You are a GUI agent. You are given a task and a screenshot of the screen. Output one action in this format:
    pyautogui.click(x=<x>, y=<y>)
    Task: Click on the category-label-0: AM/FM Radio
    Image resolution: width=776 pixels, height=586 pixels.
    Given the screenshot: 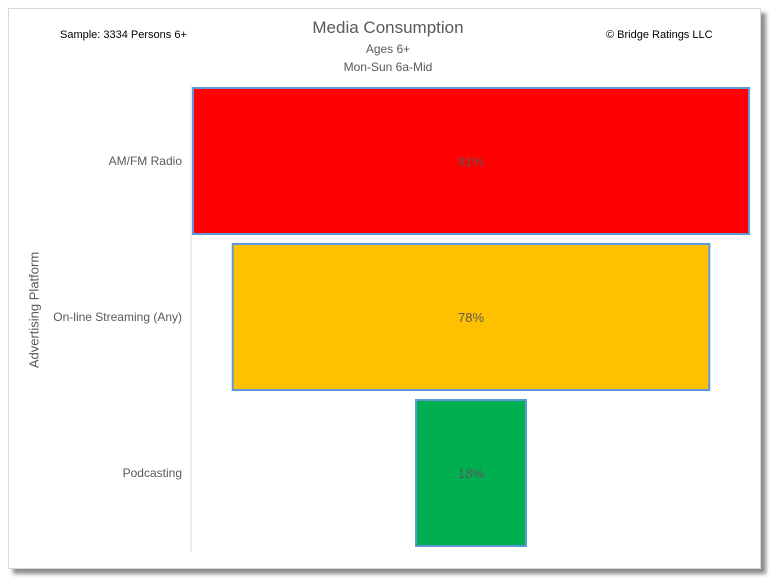 What is the action you would take?
    pyautogui.click(x=146, y=161)
    